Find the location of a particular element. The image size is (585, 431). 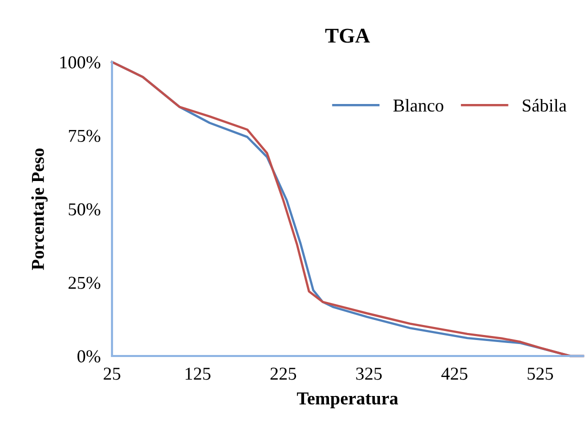

x-tick-label: 25 is located at coordinates (112, 374).